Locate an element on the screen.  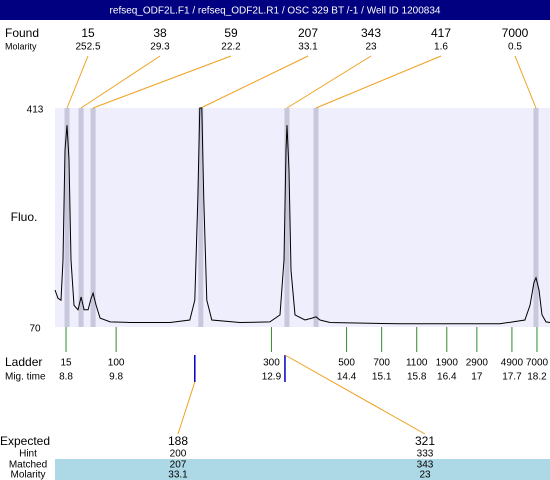
found-size: 38 is located at coordinates (160, 33).